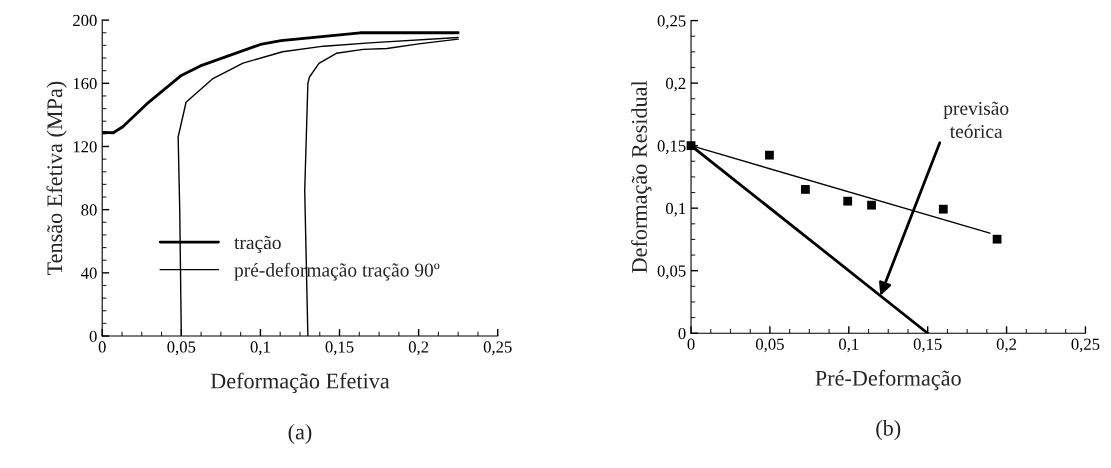 Image resolution: width=1111 pixels, height=468 pixels. Describe the element at coordinates (641, 176) in the screenshot. I see `y-axis-title: Deformação Residual` at that location.